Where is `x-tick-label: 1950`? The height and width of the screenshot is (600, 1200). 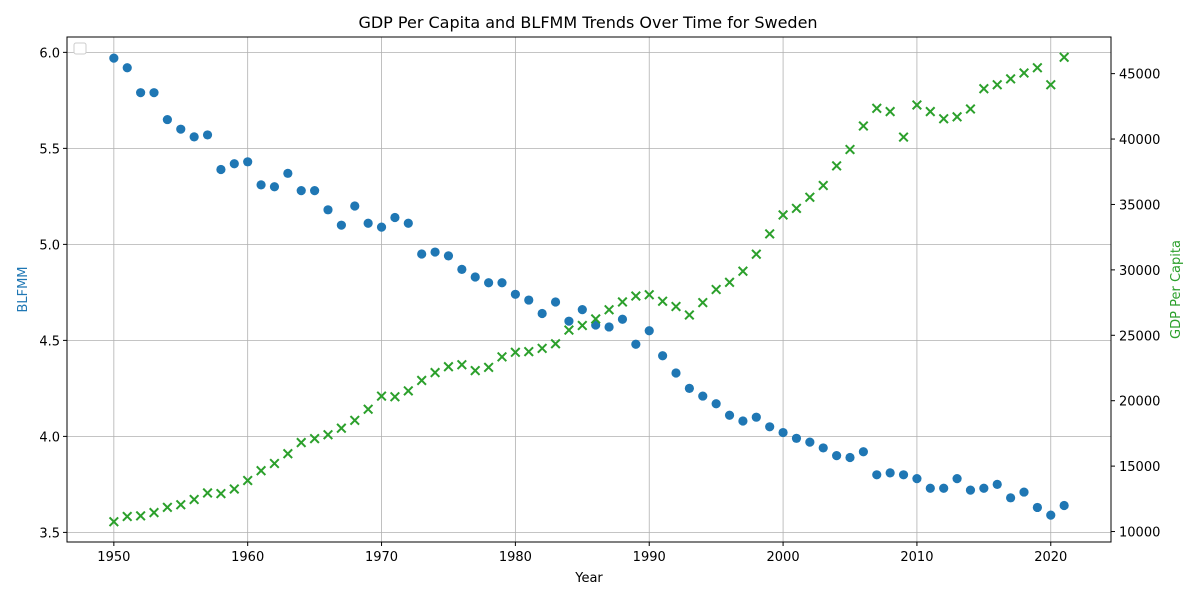 x-tick-label: 1950 is located at coordinates (113, 557).